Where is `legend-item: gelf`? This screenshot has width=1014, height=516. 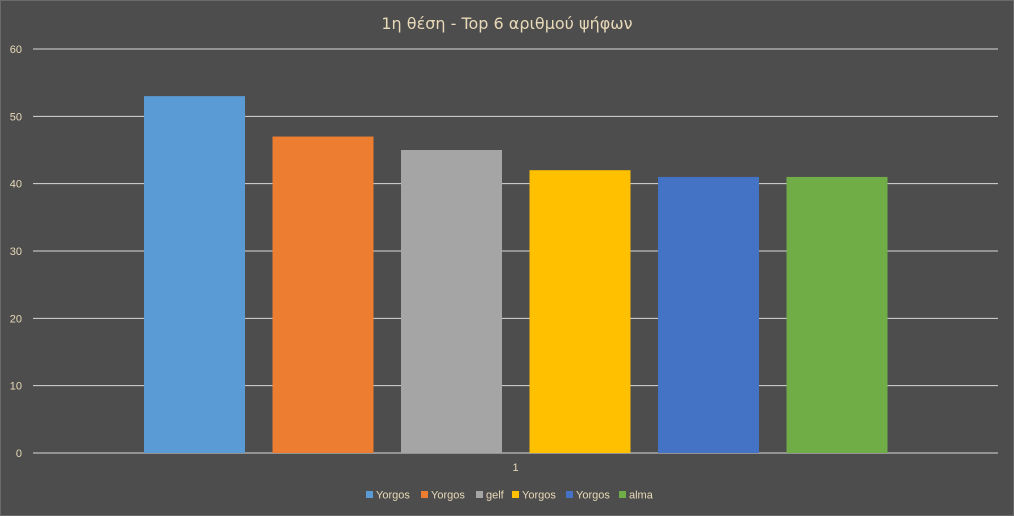 legend-item: gelf is located at coordinates (490, 496).